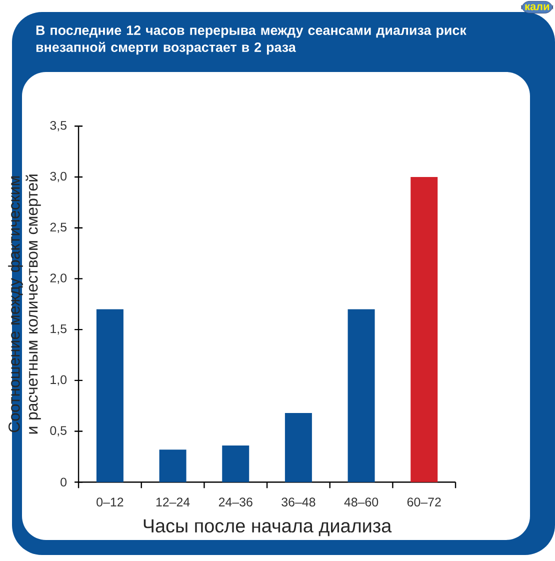 Image resolution: width=555 pixels, height=561 pixels. What do you see at coordinates (58, 380) in the screenshot?
I see `y-tick-label: 1,0` at bounding box center [58, 380].